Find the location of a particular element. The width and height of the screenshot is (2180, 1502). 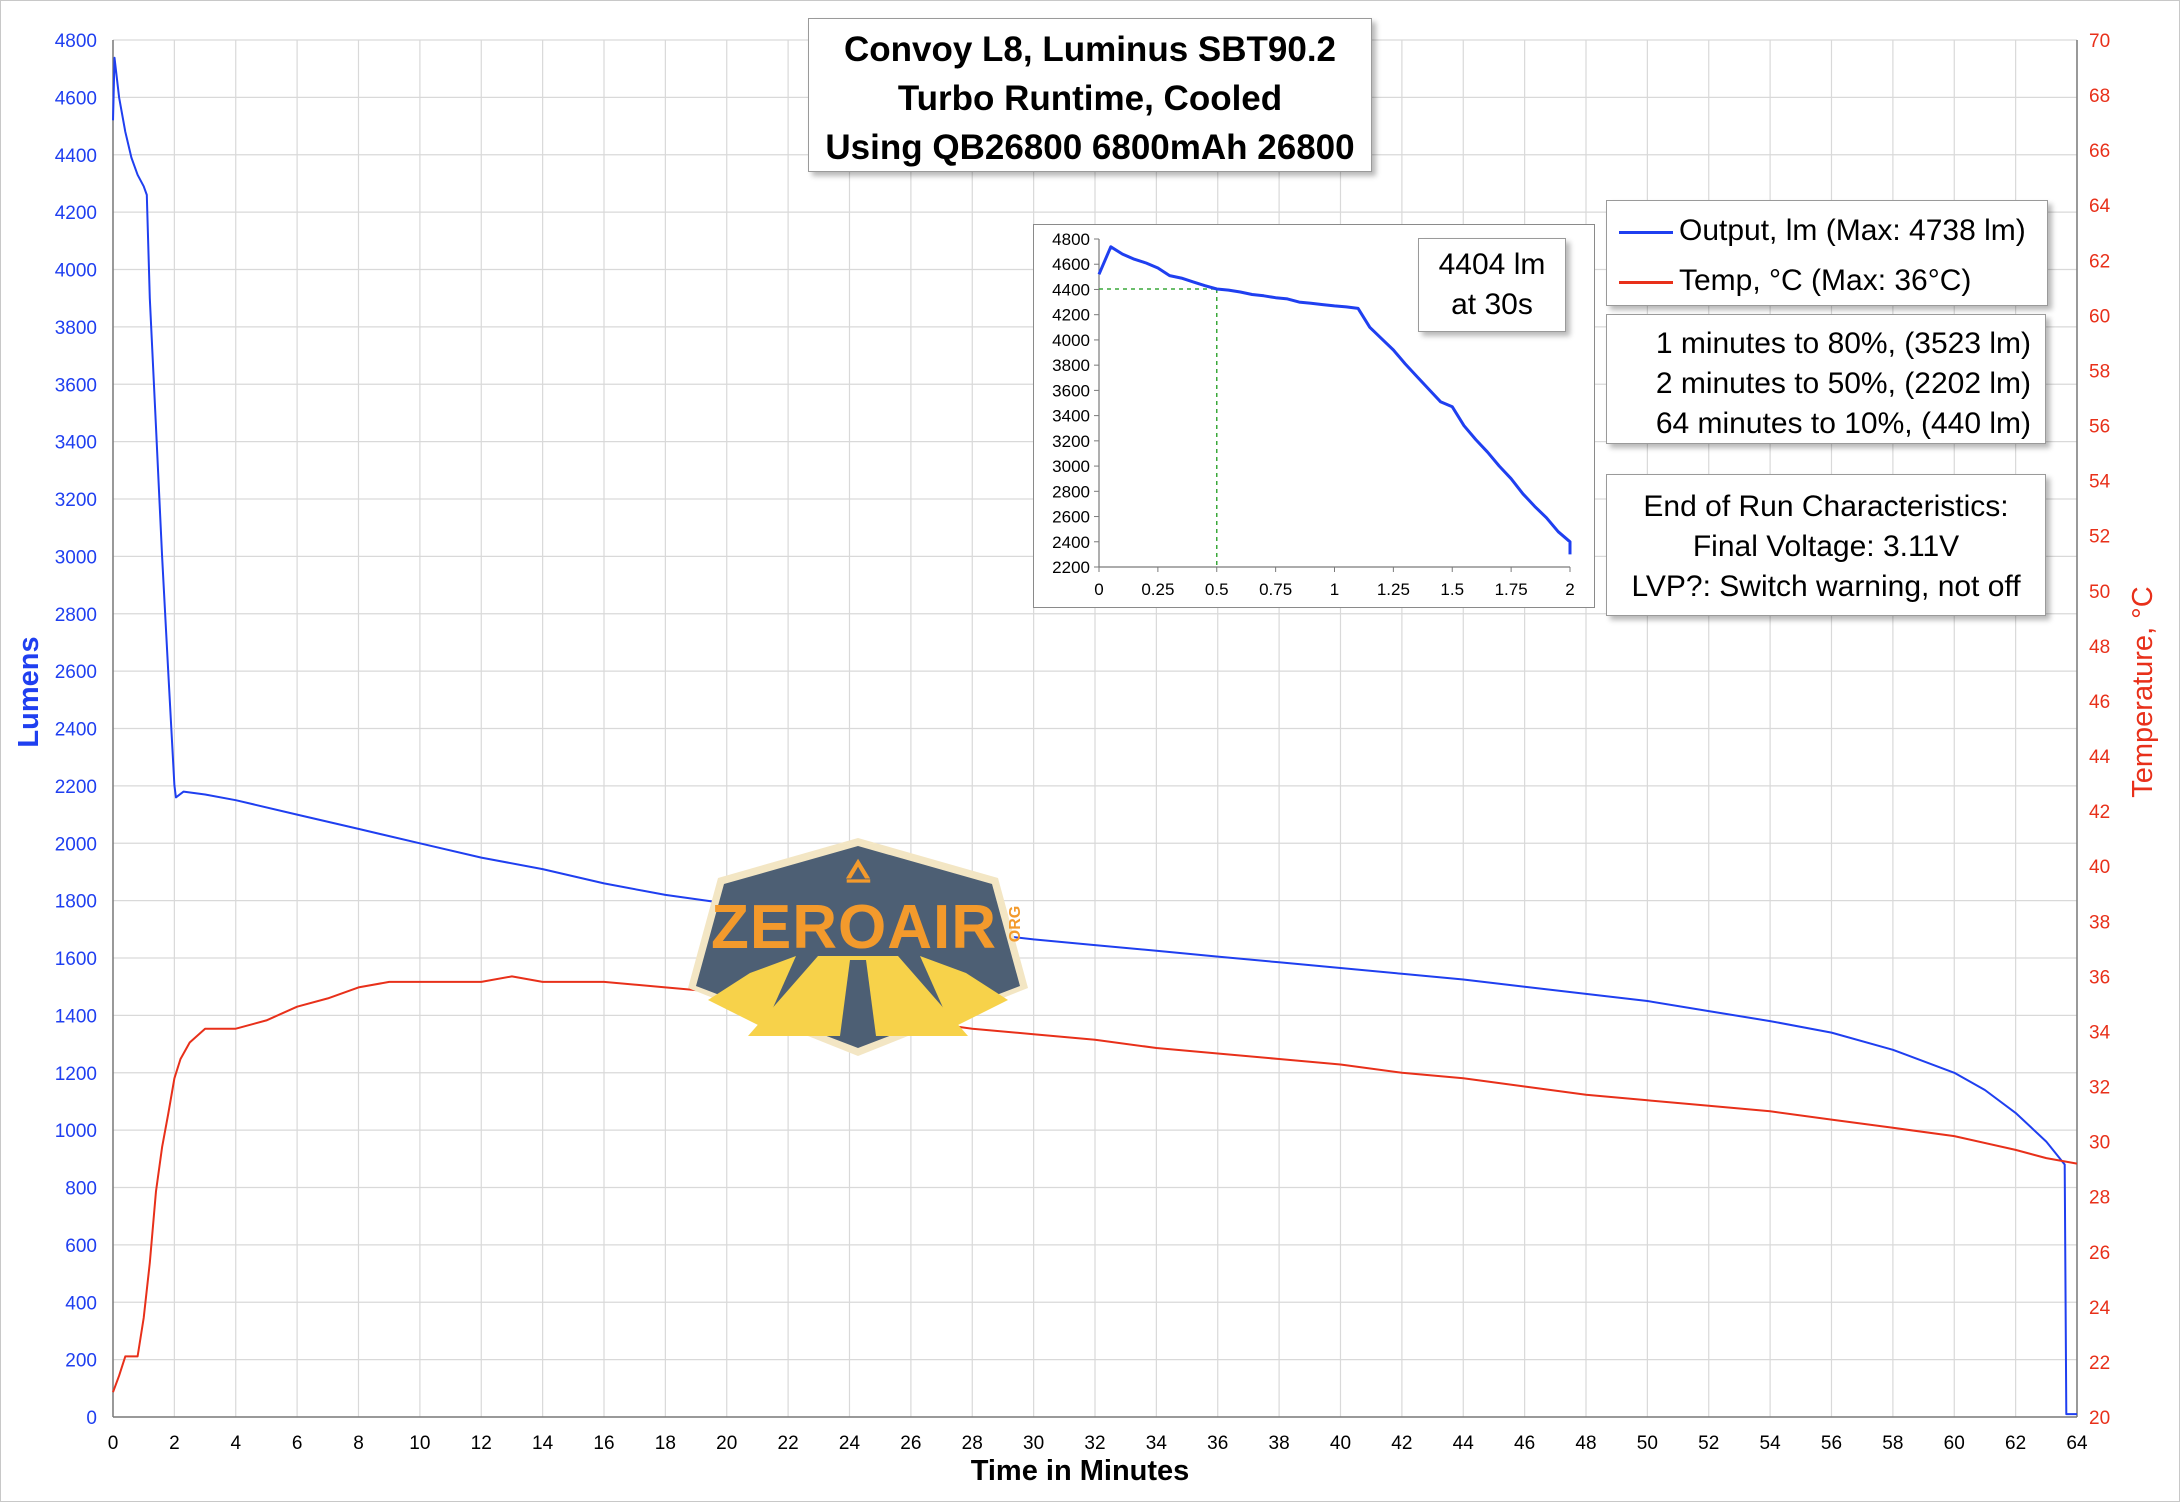

x-tick-label-50: 50 is located at coordinates (1647, 1443).